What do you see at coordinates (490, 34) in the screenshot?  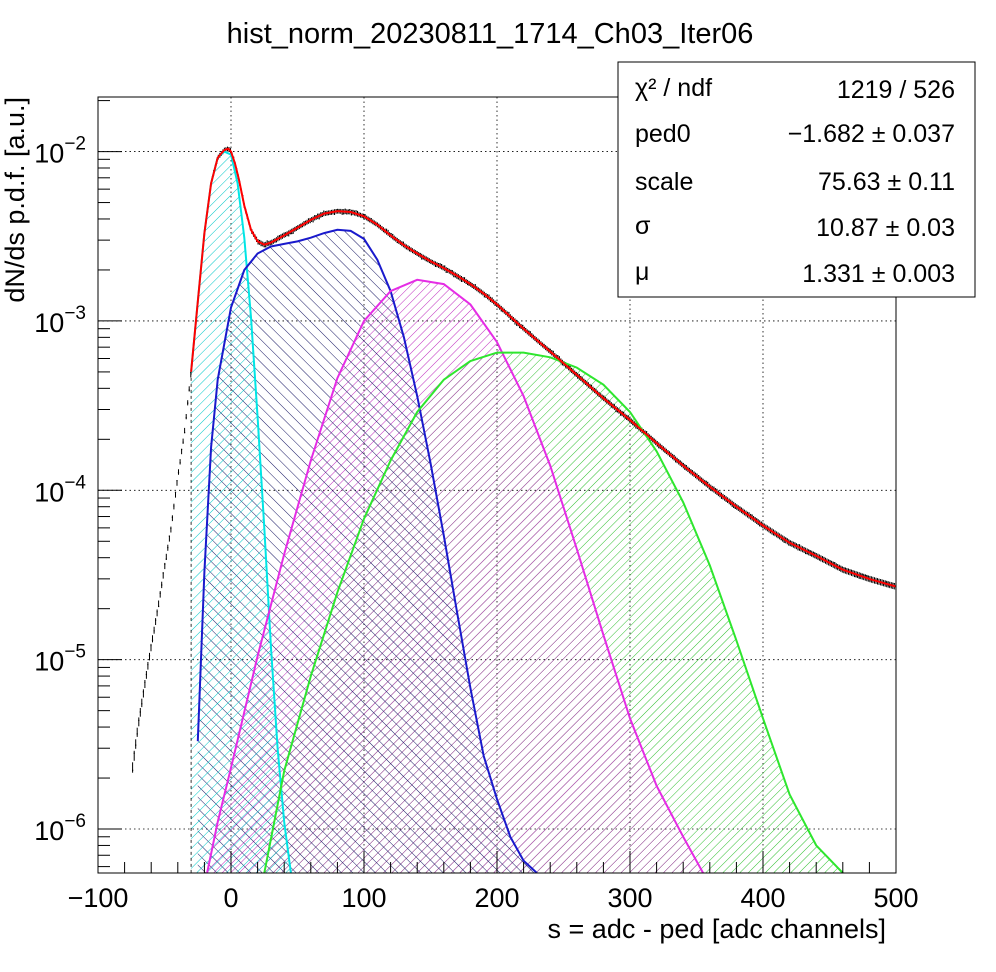 I see `chart-title: hist_norm_20230811_1714_Ch03_Iter06` at bounding box center [490, 34].